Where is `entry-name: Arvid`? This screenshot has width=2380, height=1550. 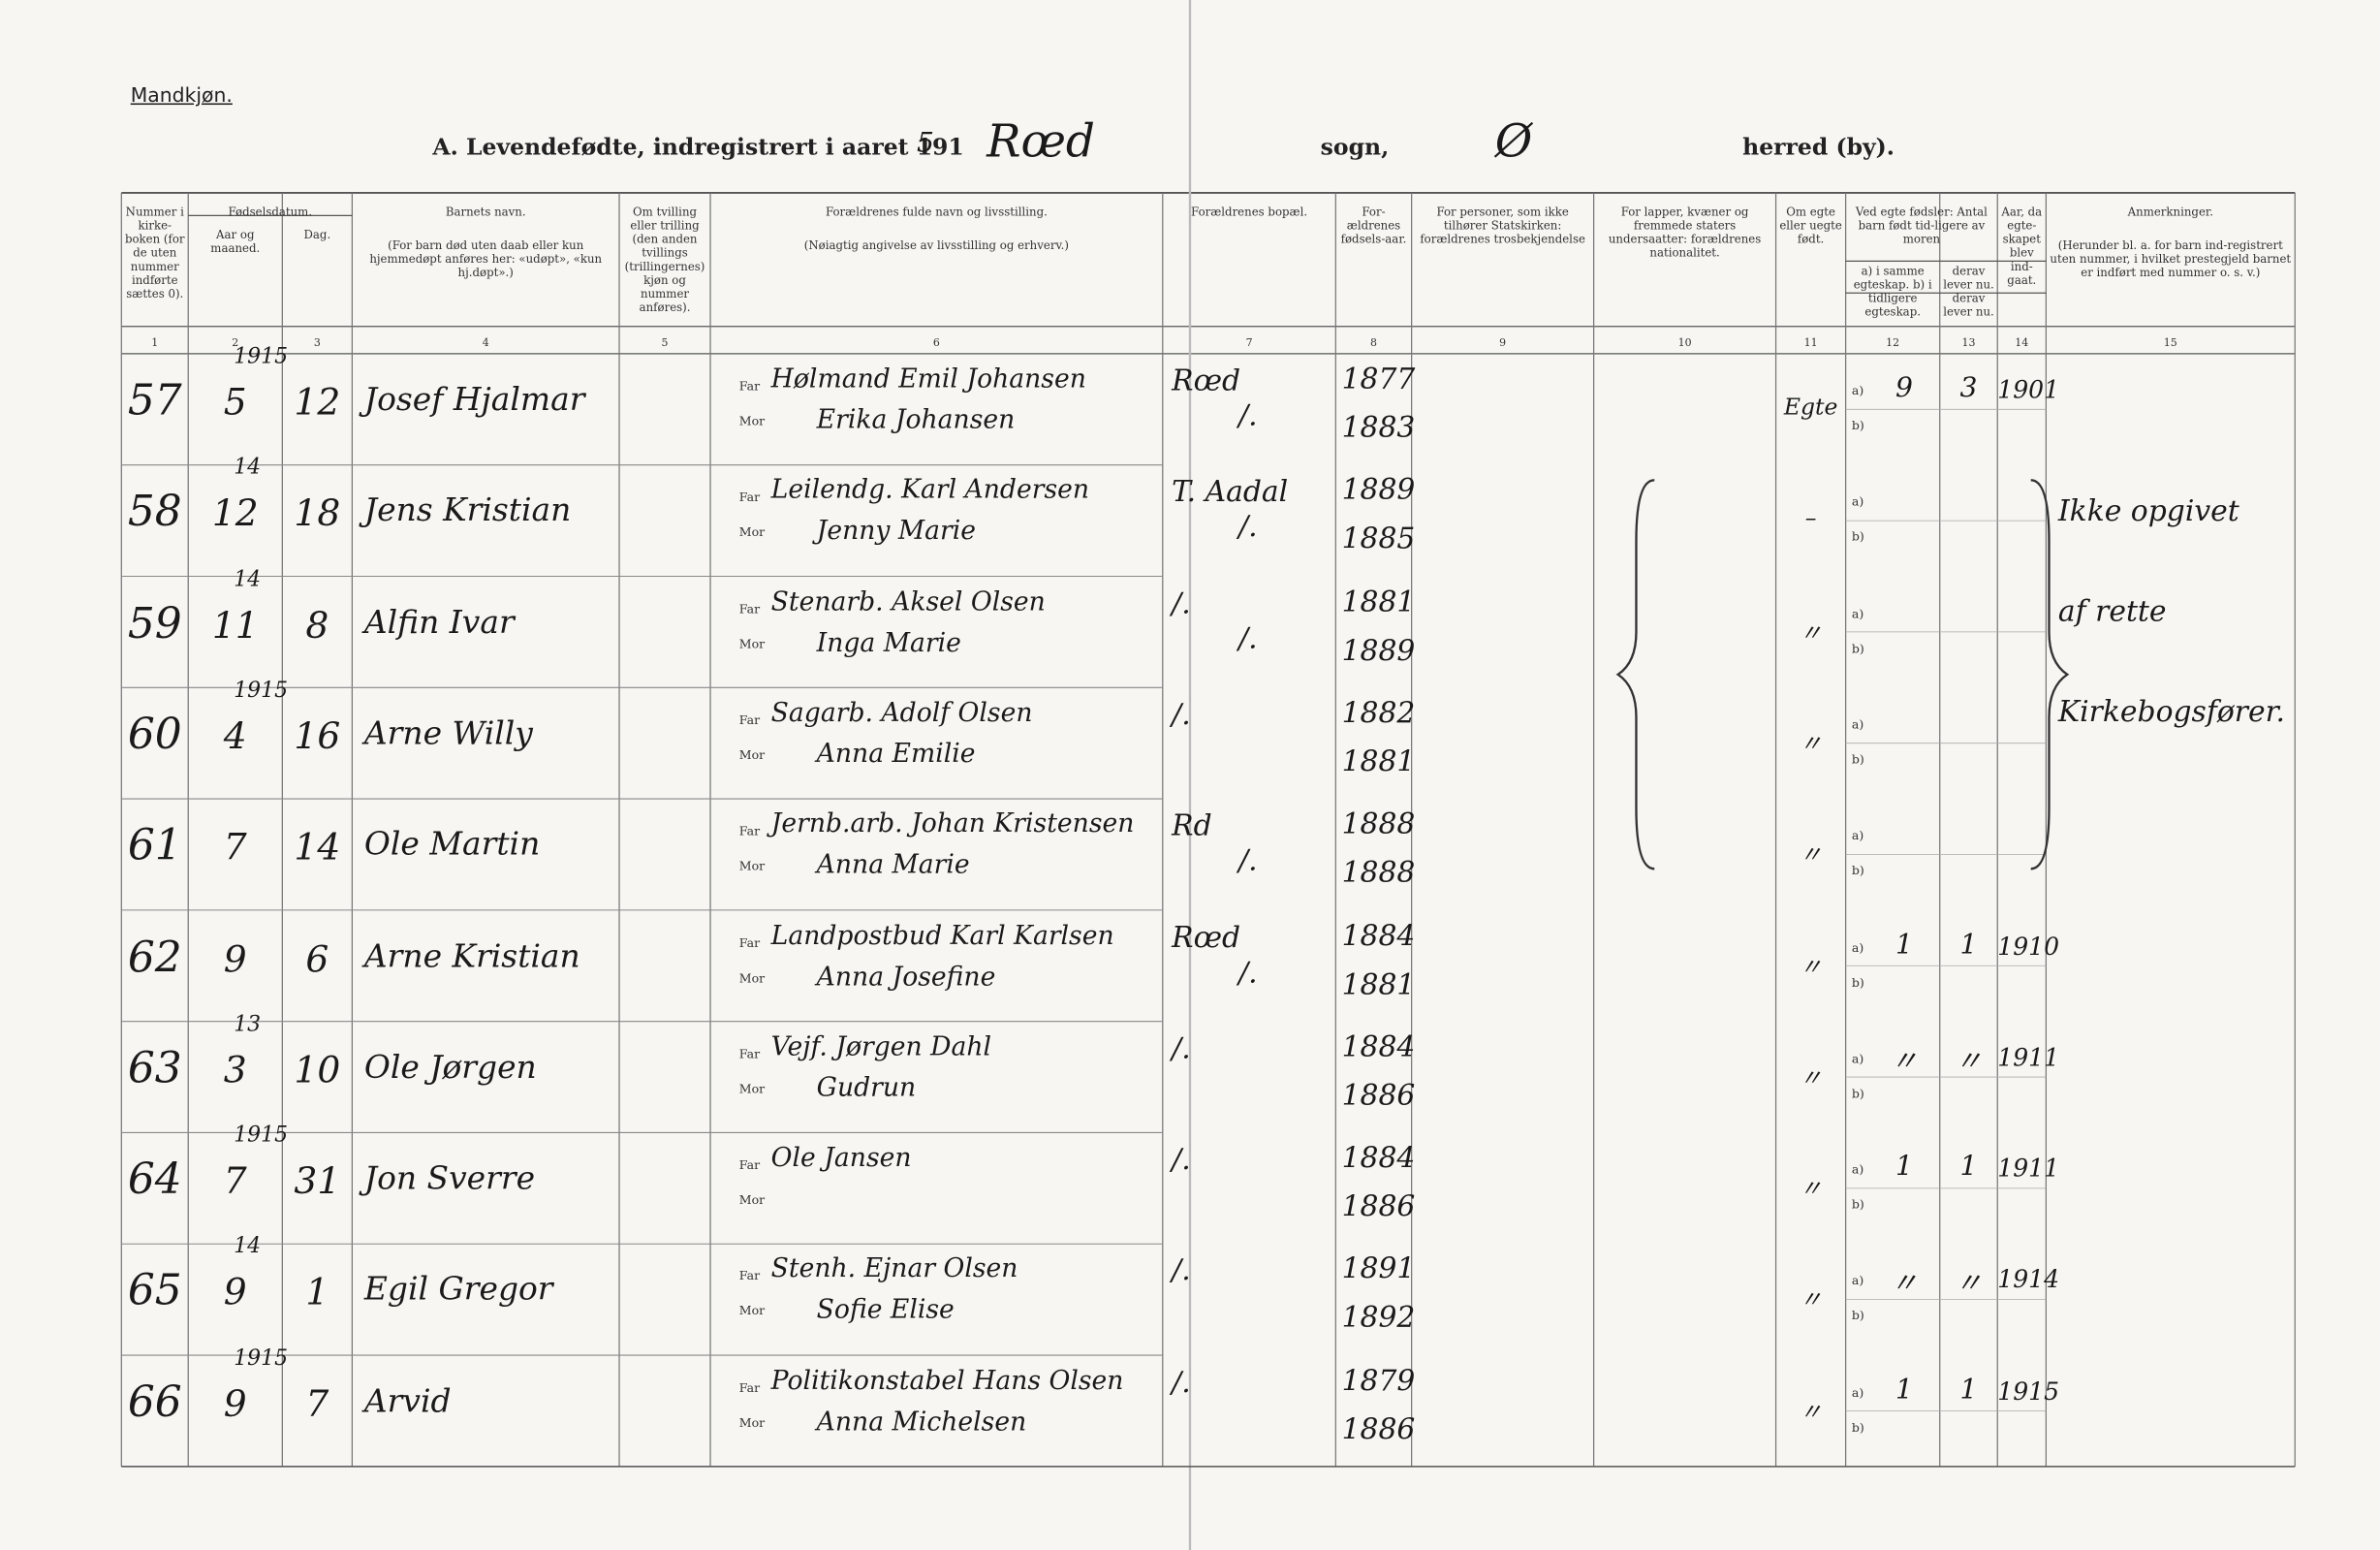 entry-name: Arvid is located at coordinates (408, 1400).